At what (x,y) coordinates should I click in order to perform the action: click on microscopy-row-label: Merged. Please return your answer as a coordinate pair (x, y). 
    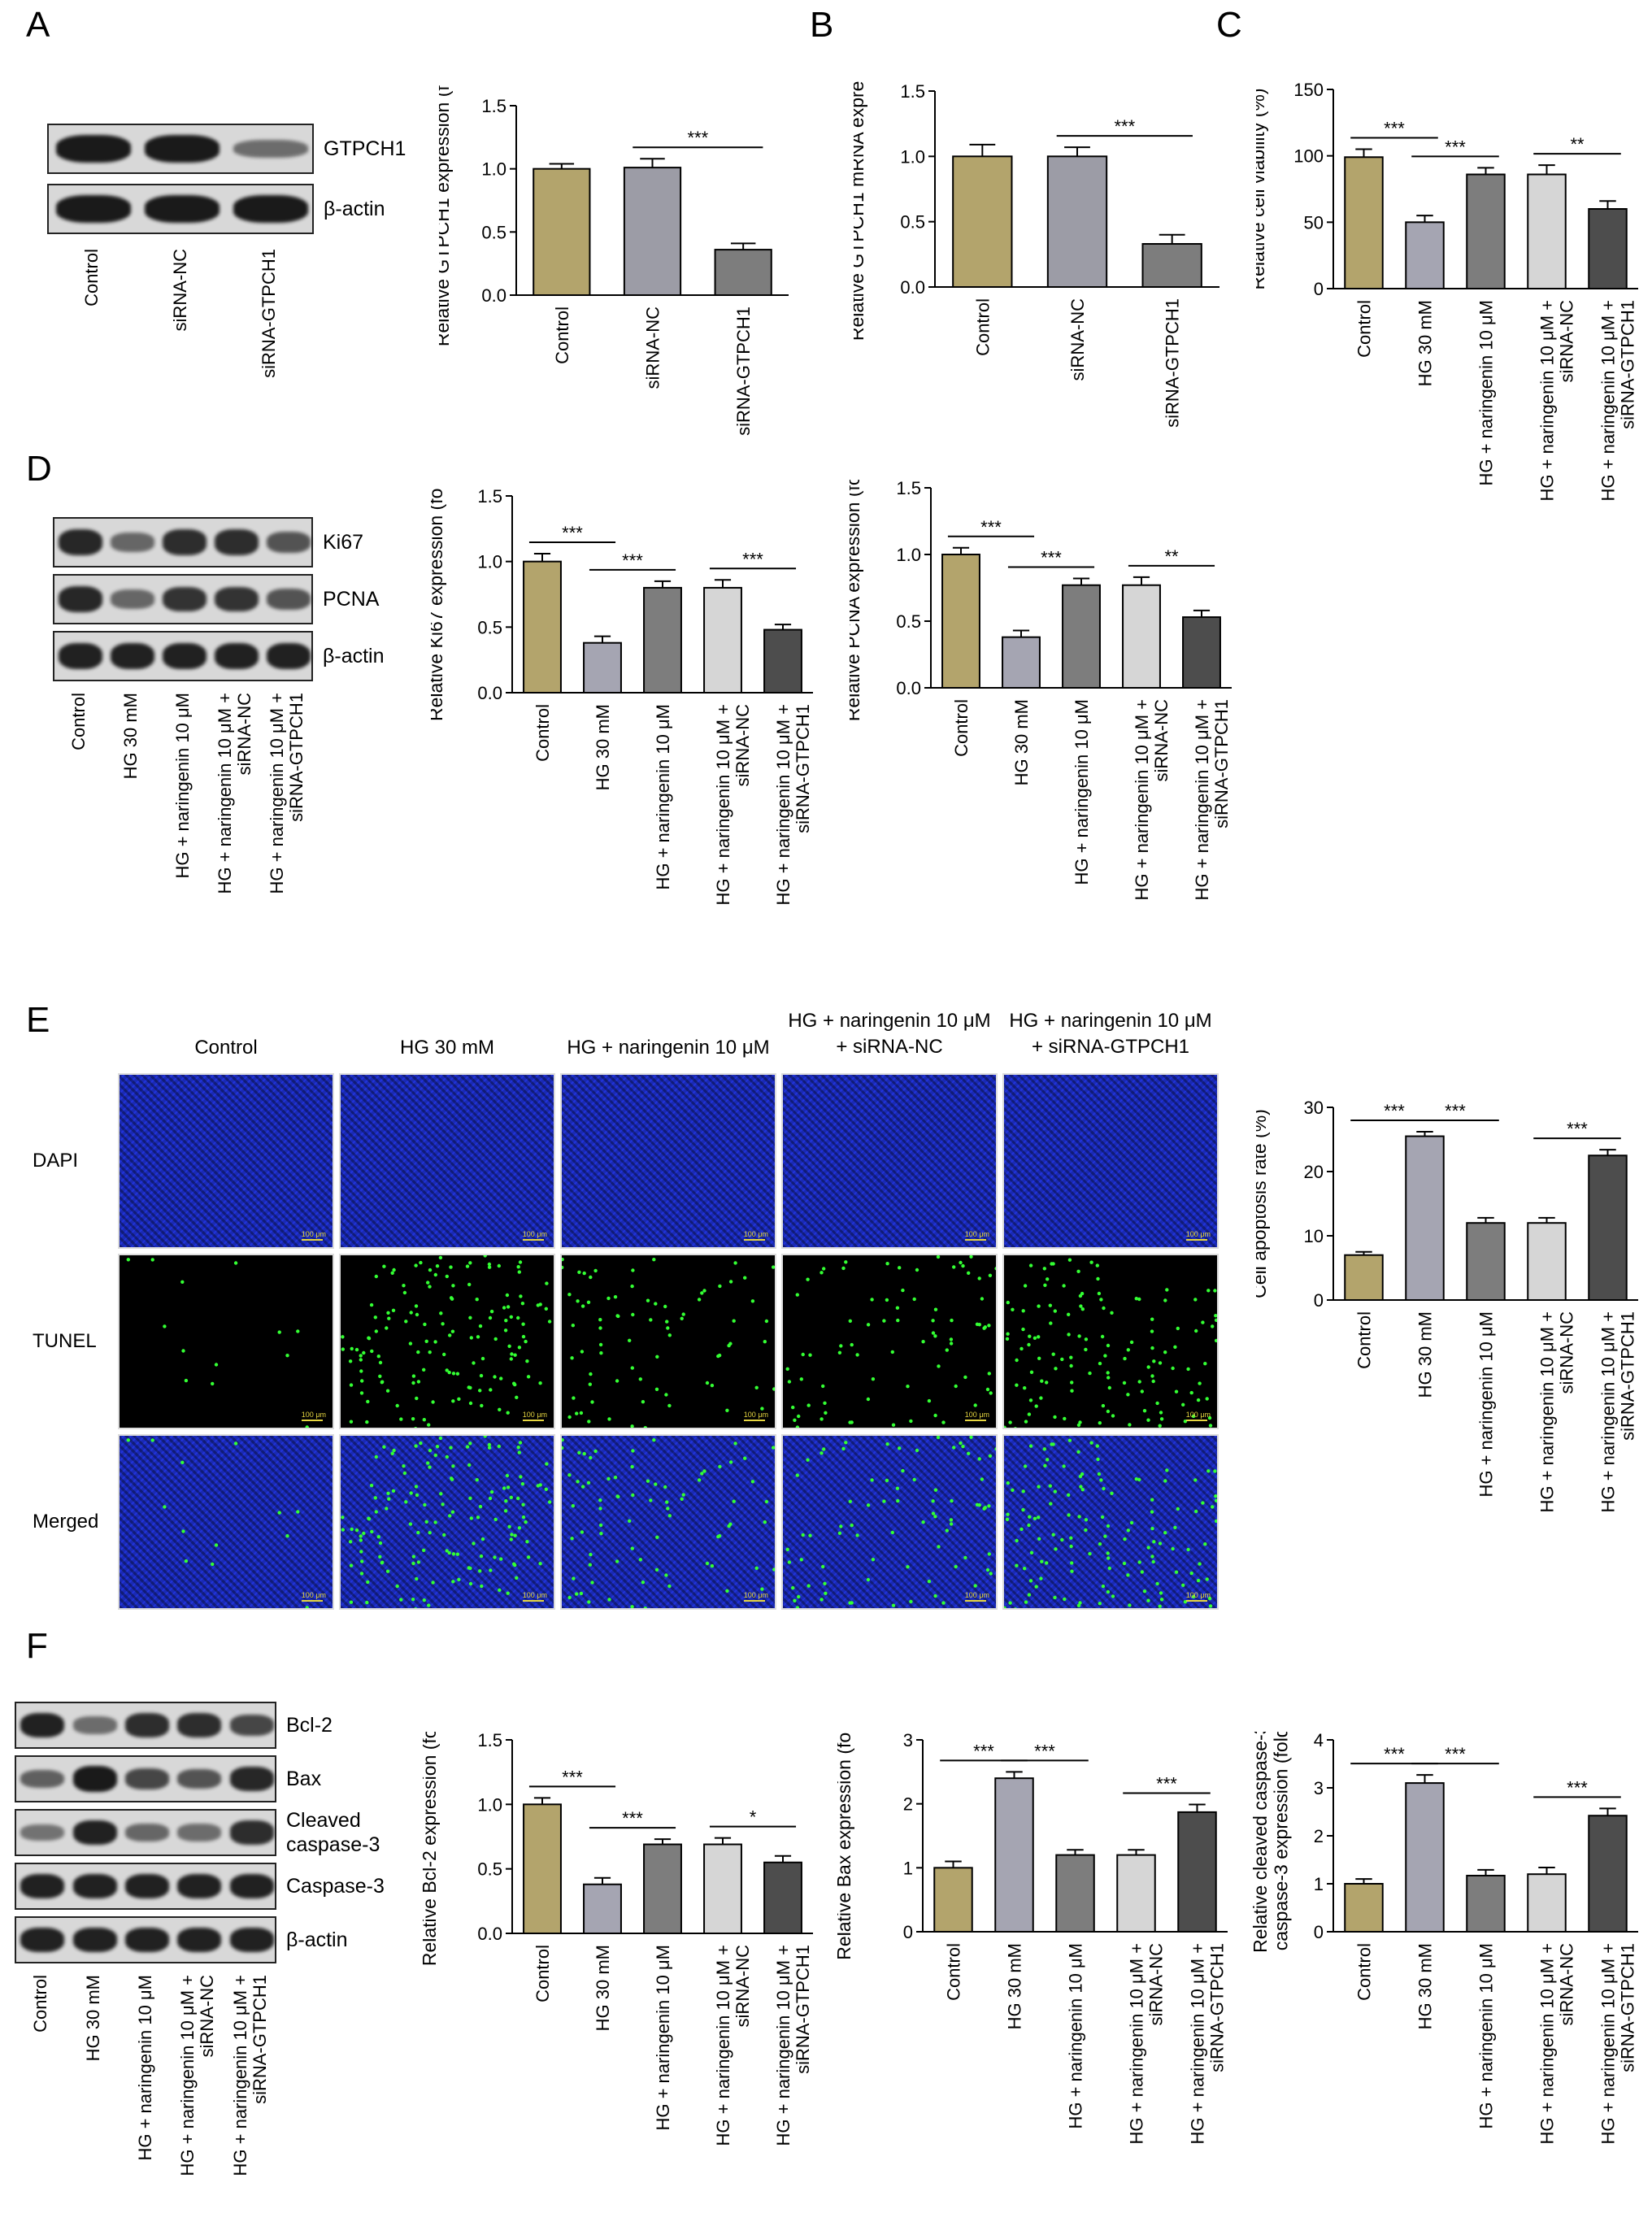
    Looking at the image, I should click on (66, 1522).